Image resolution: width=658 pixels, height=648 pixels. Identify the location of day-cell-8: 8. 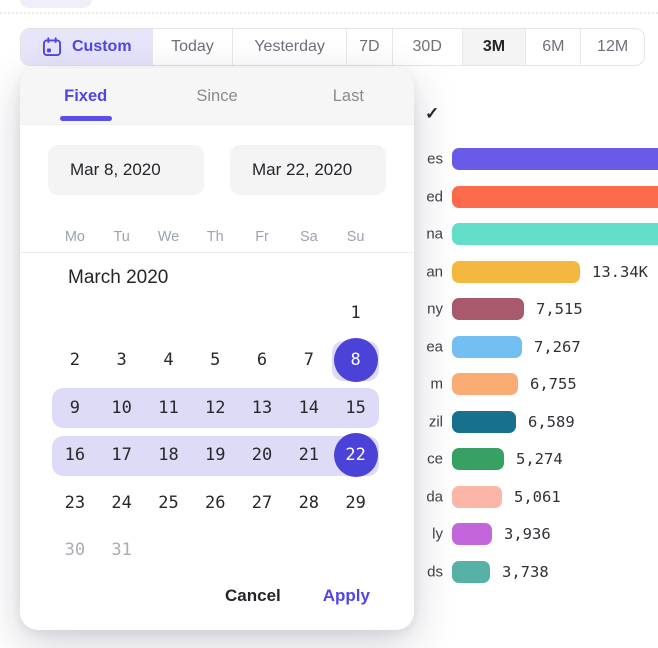
(355, 361).